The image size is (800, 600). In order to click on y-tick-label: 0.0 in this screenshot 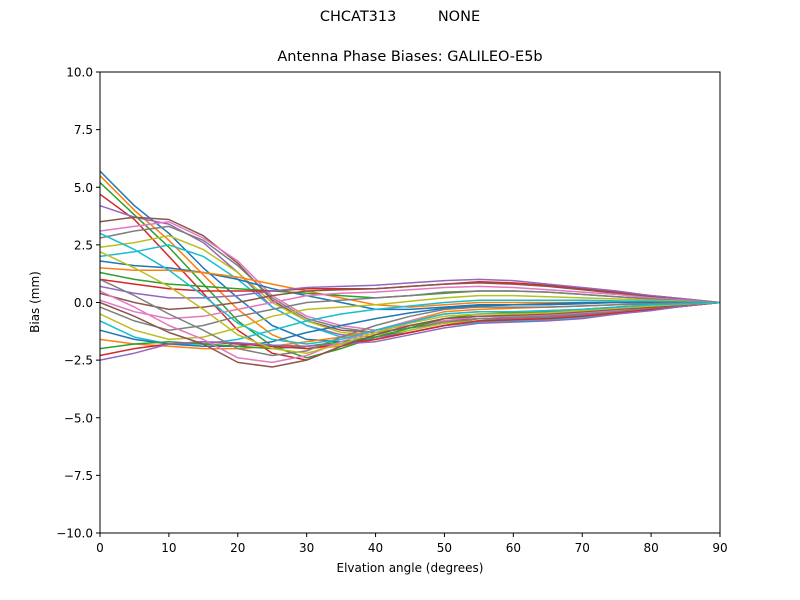, I will do `click(83, 303)`.